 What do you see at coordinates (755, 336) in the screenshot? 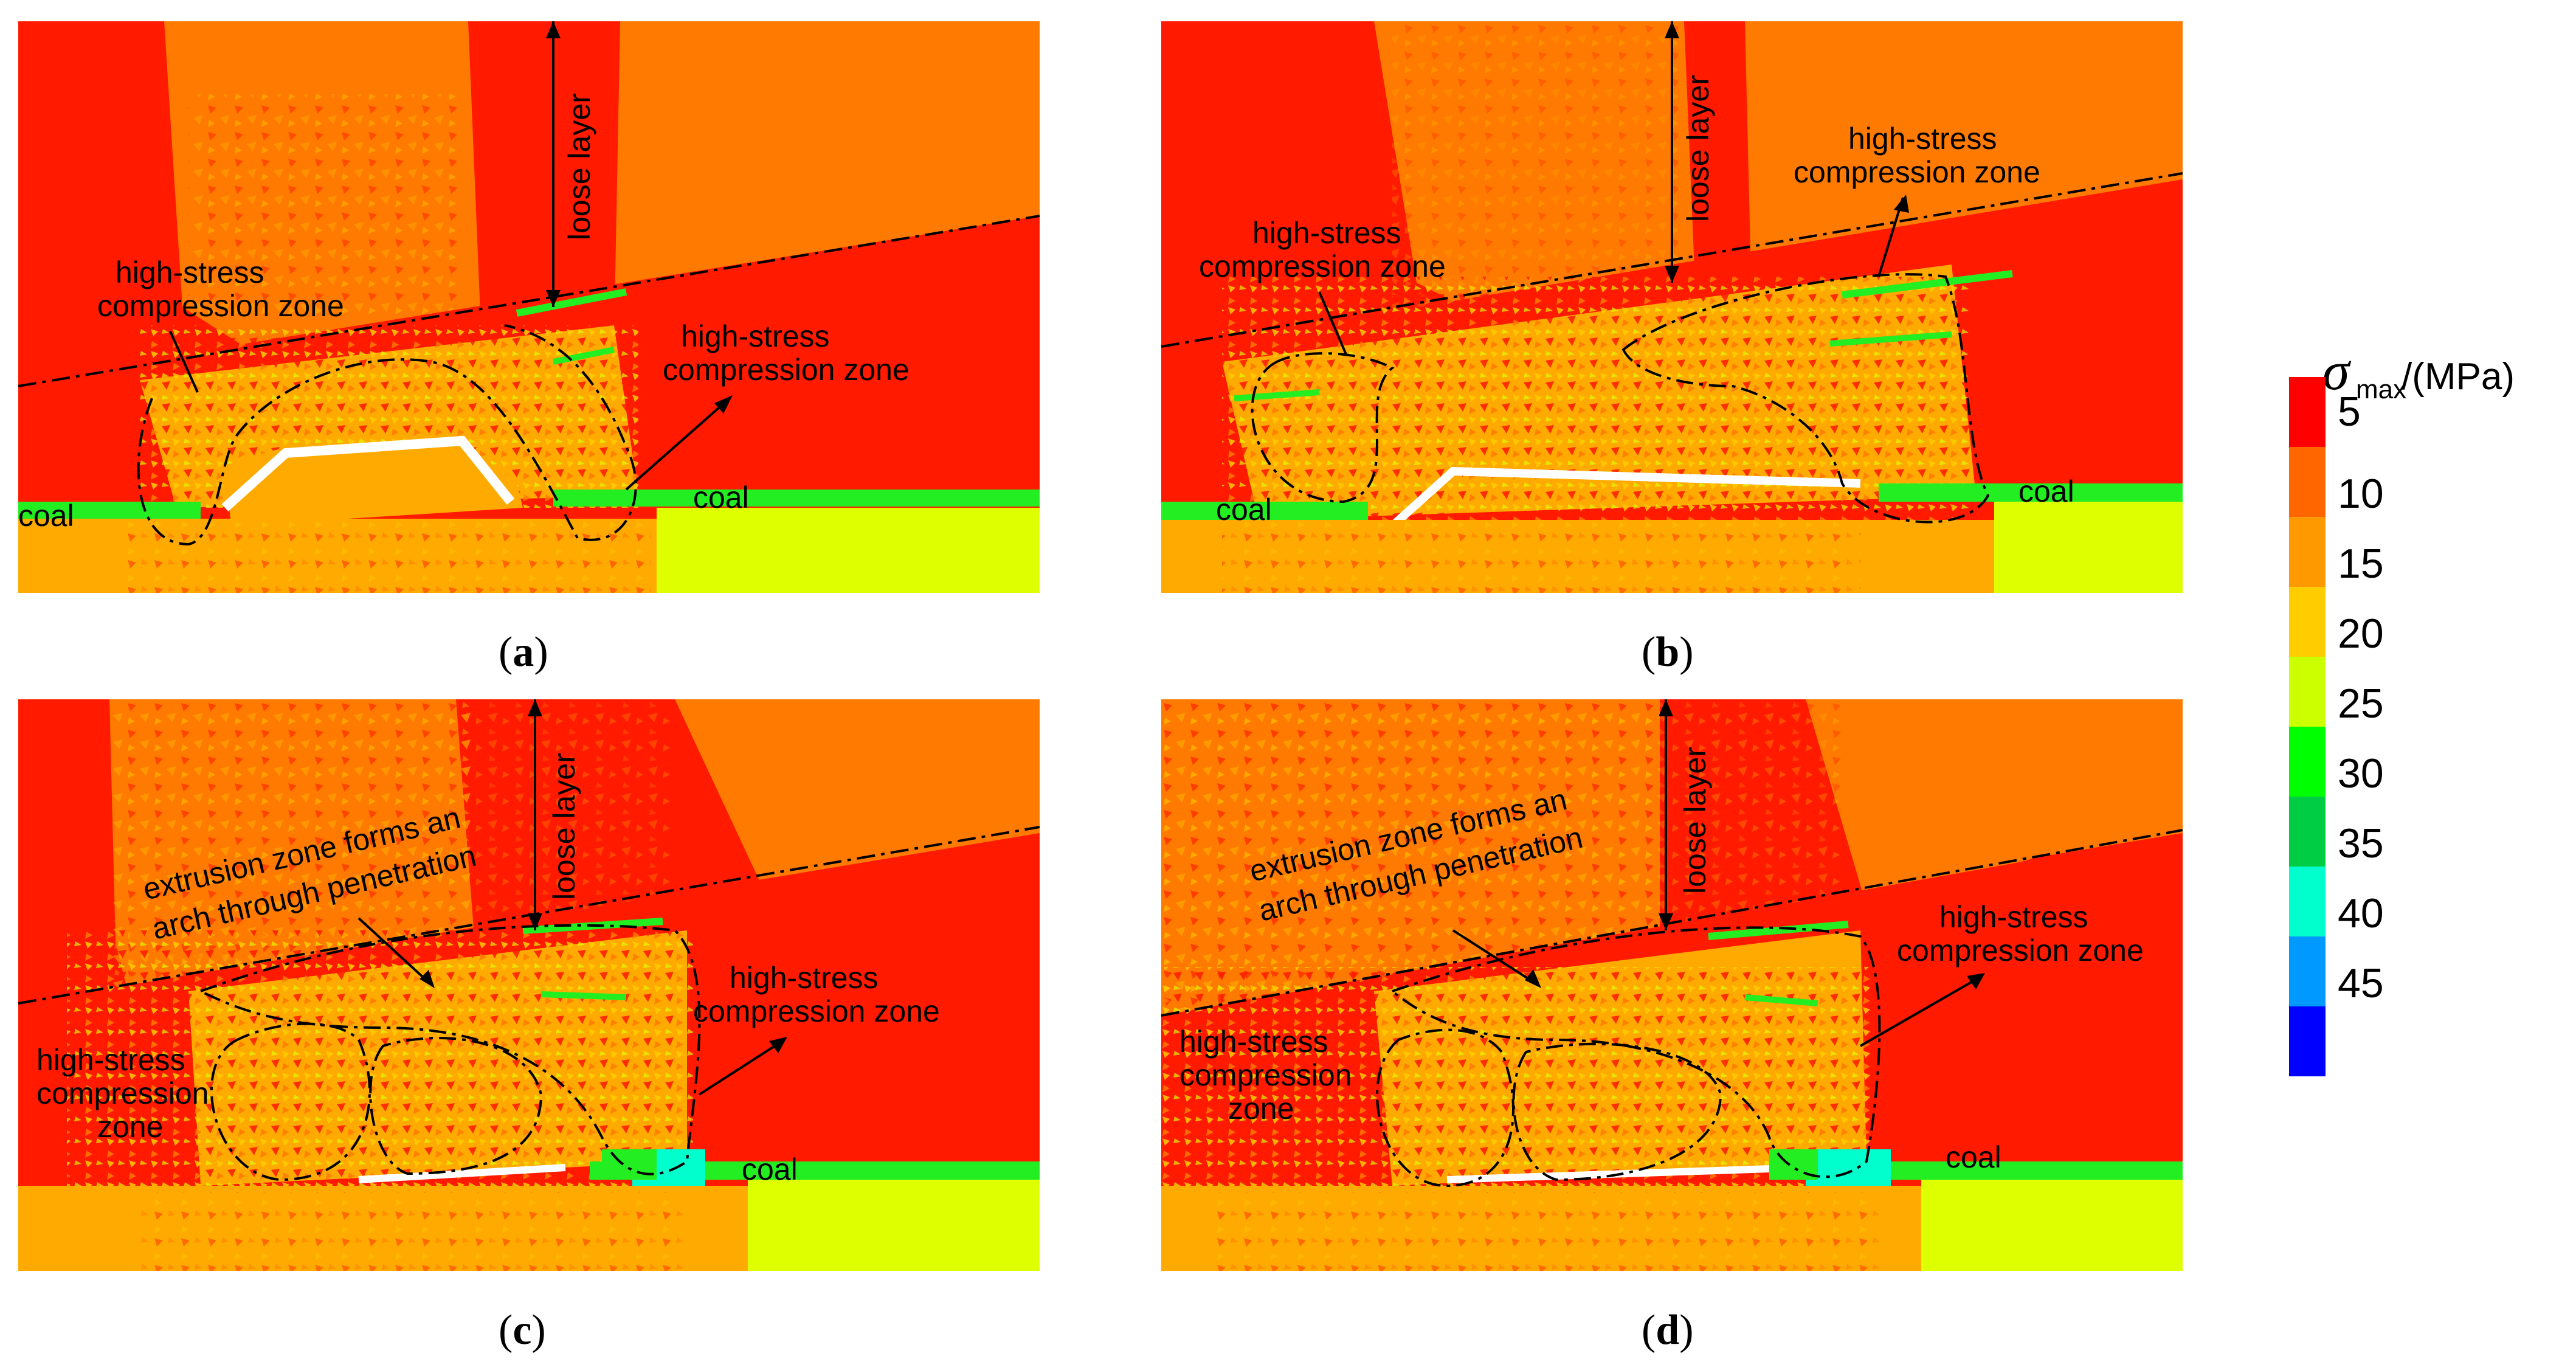
I see `panel-a-hs-right-line1: high-stress` at bounding box center [755, 336].